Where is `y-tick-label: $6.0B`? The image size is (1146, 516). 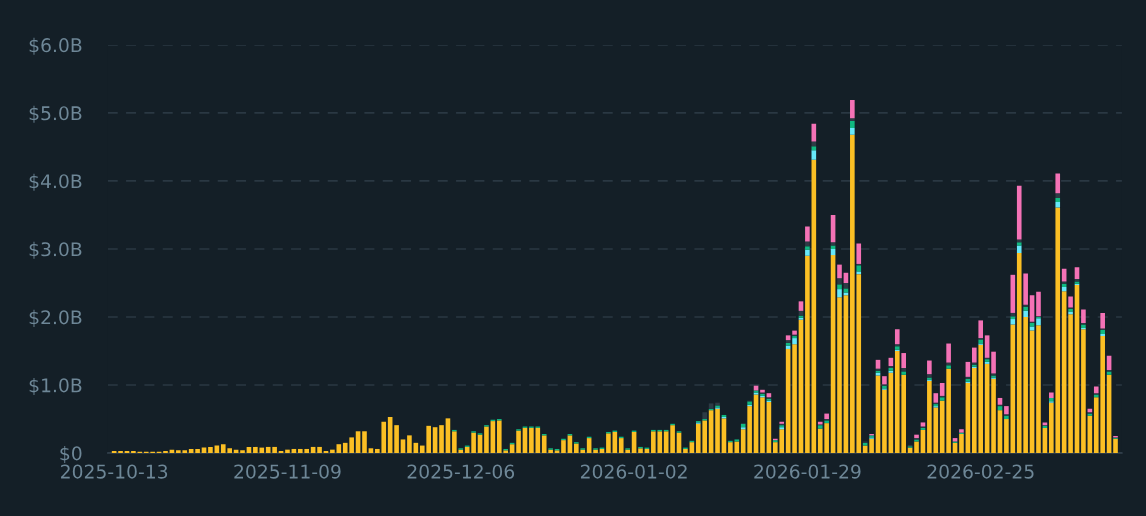 y-tick-label: $6.0B is located at coordinates (55, 46).